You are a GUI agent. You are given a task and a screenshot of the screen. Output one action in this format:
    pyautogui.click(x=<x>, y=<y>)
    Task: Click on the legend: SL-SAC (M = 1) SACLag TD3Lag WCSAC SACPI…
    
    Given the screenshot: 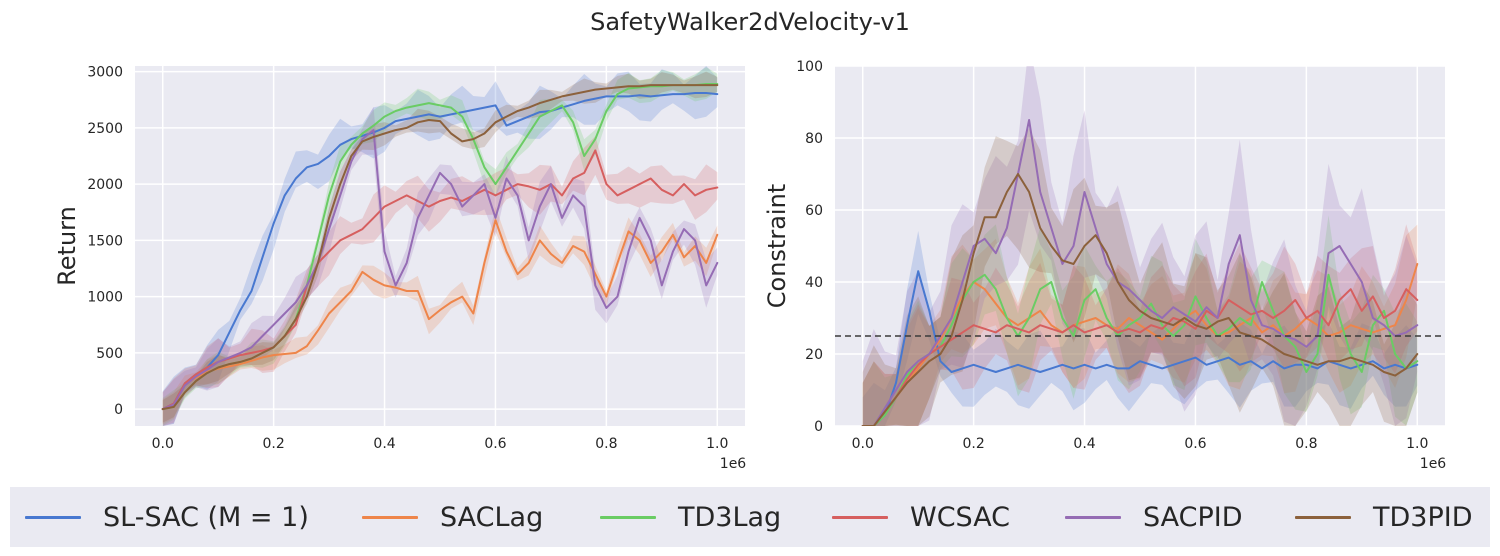 What is the action you would take?
    pyautogui.click(x=750, y=517)
    